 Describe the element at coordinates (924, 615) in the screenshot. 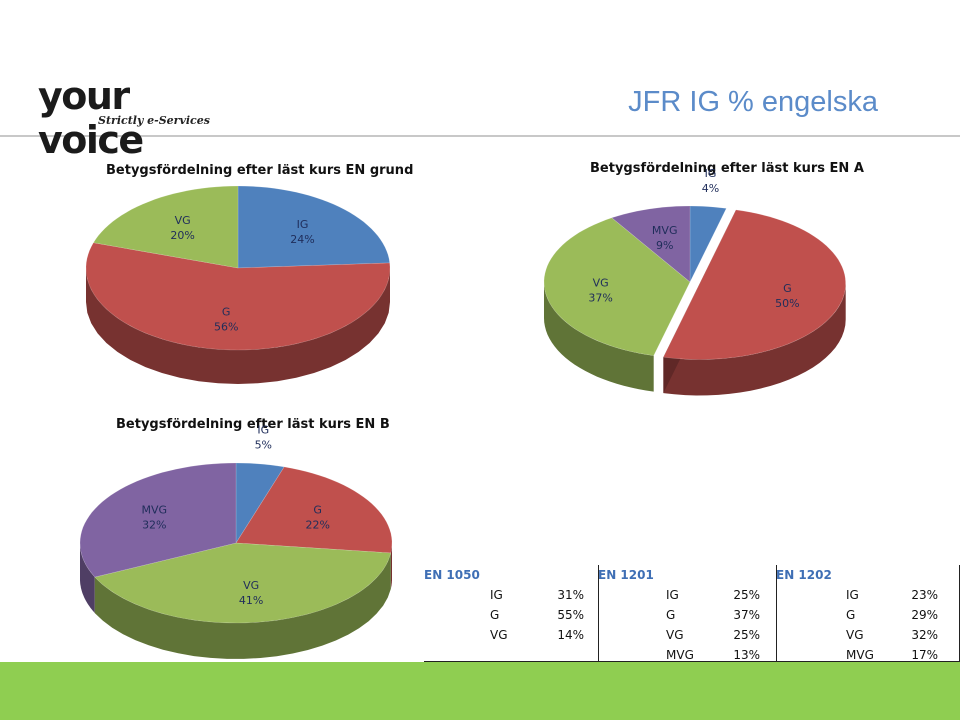

I see `row-value: 29%` at that location.